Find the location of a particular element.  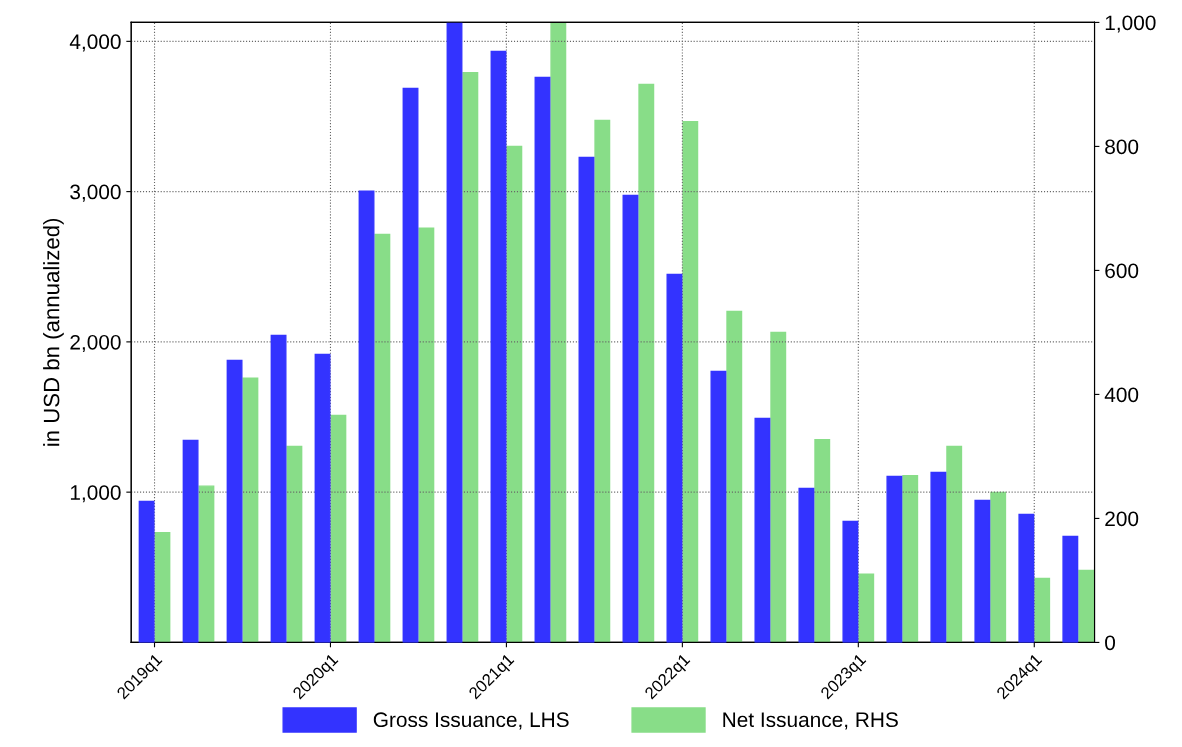

y2-tick-label: 800 is located at coordinates (1122, 147).